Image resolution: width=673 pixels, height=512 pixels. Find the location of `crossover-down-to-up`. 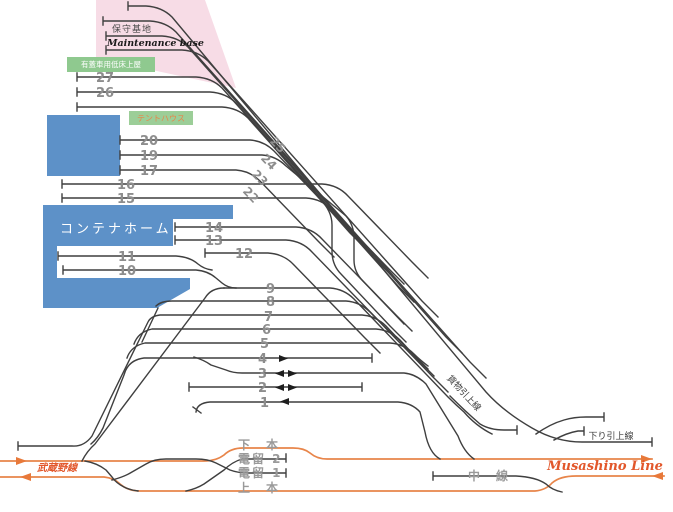

crossover-down-to-up is located at coordinates (111, 476).